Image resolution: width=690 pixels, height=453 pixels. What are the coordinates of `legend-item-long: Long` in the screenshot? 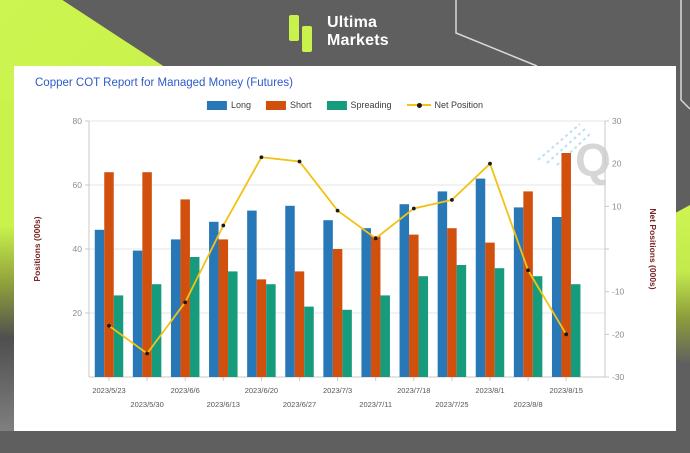 It's located at (228, 105).